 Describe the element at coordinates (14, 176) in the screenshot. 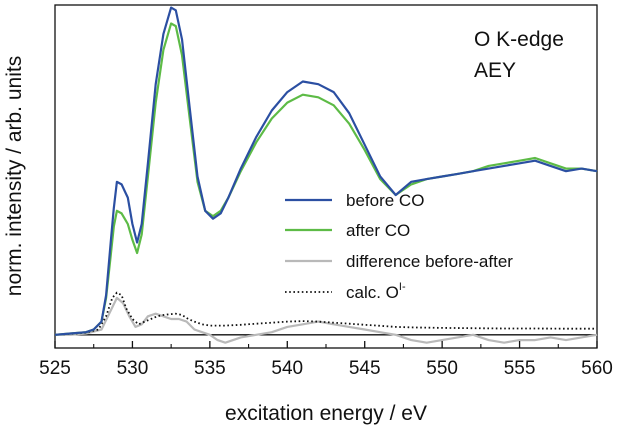

I see `y-axis-title: norm. intensity / arb. units` at that location.